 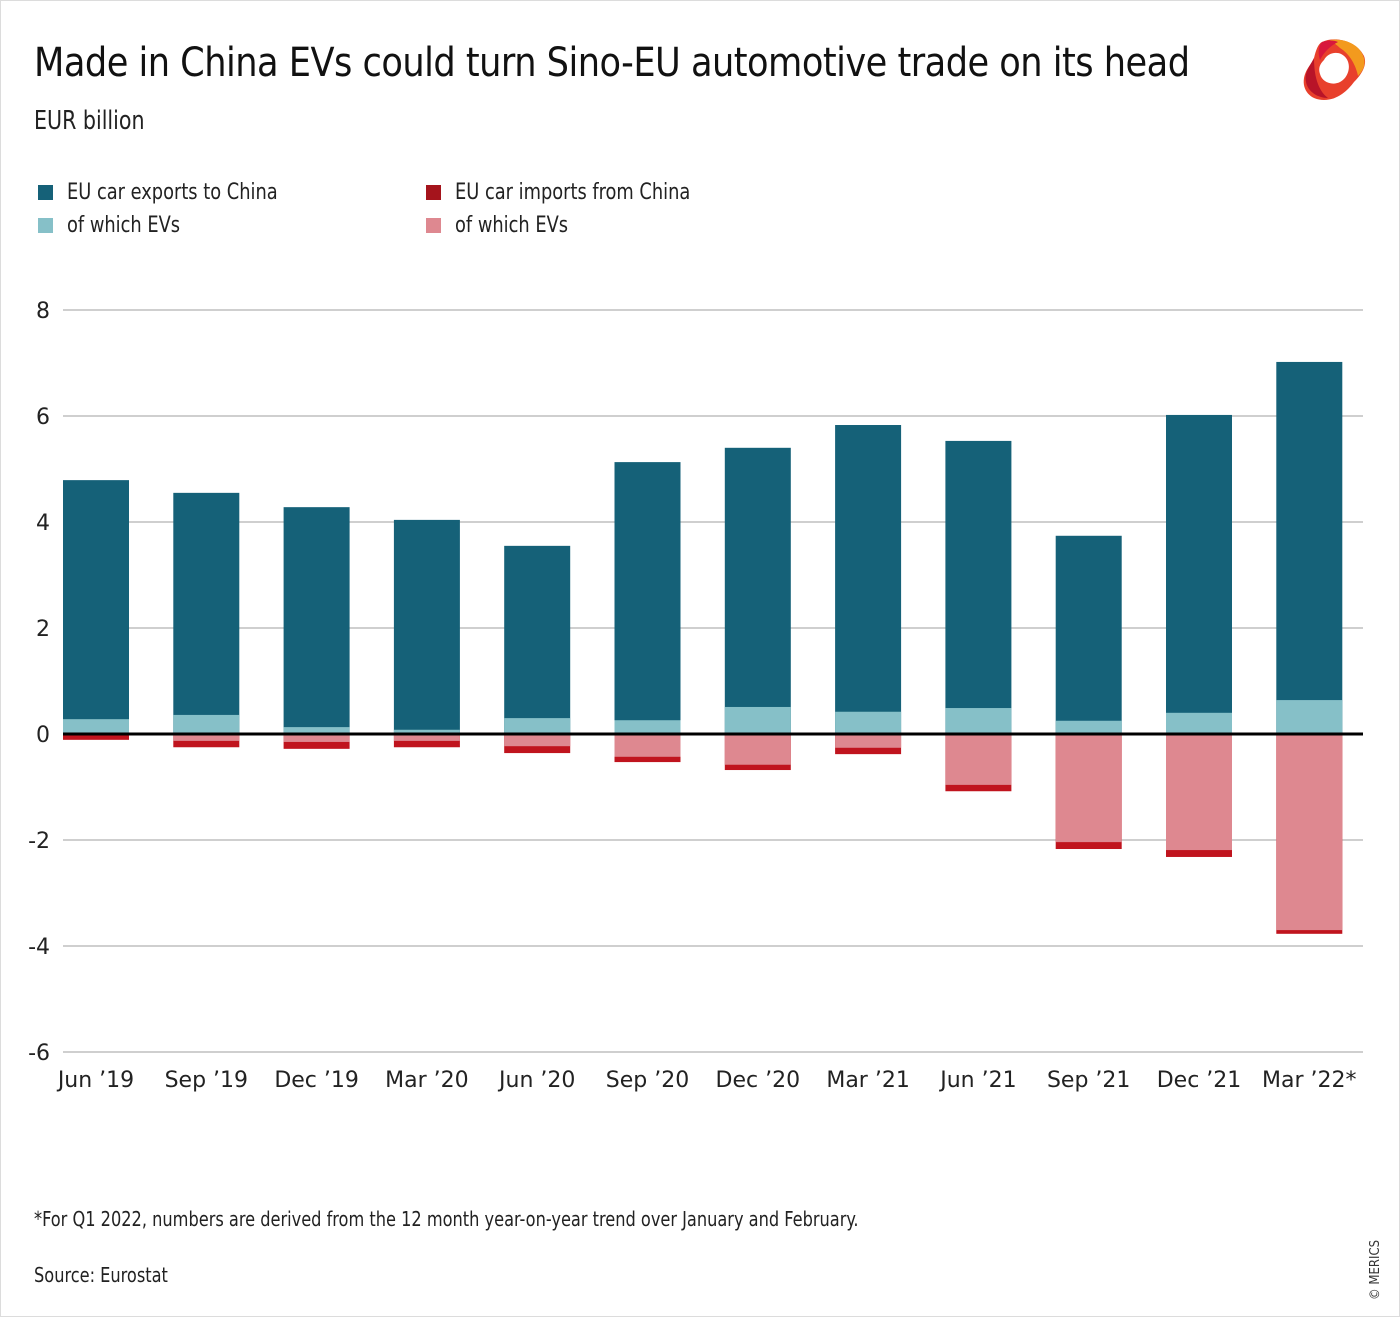 I want to click on legend-item-imports: EU car imports from China, so click(x=571, y=192).